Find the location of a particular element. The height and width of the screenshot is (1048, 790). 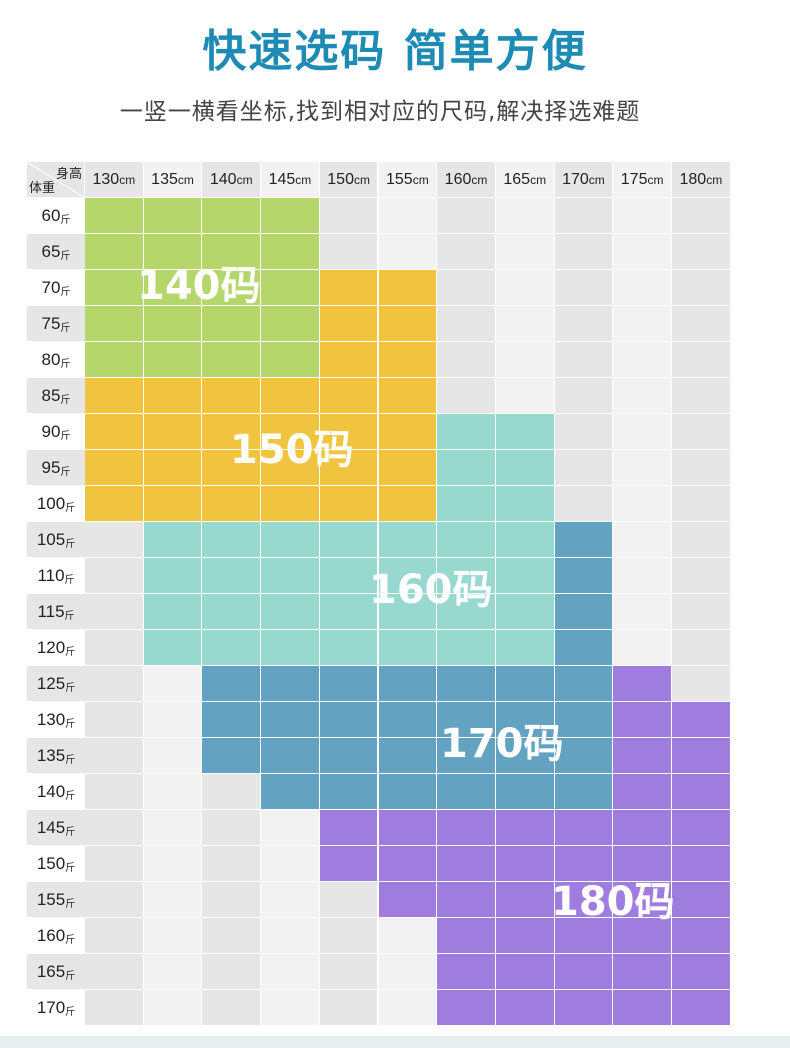

weight-header-165: 165 斤 is located at coordinates (56, 972).